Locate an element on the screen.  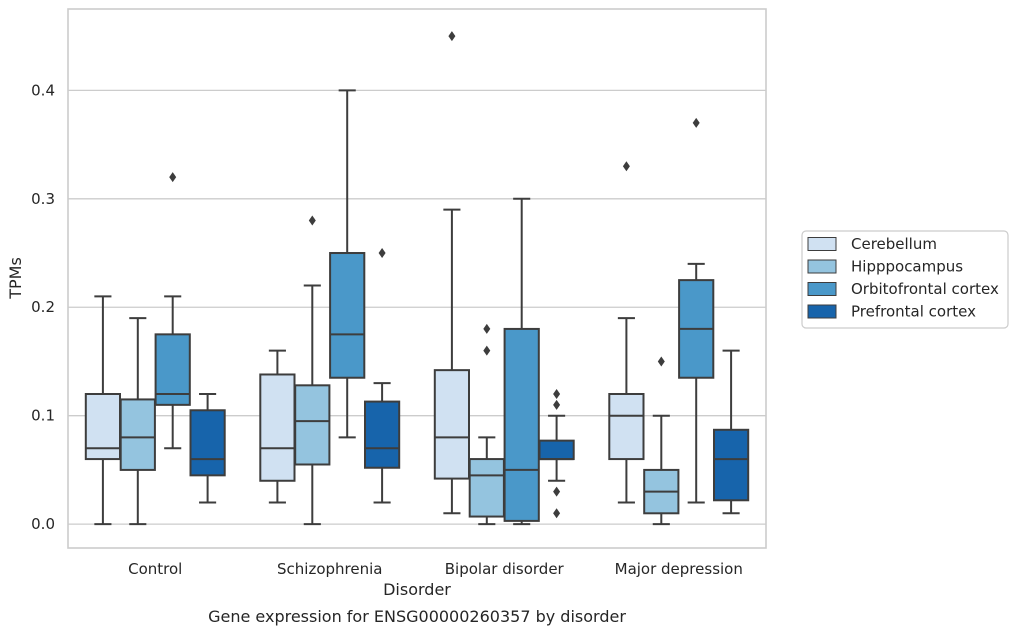
legend-label: Cerebellum is located at coordinates (894, 244).